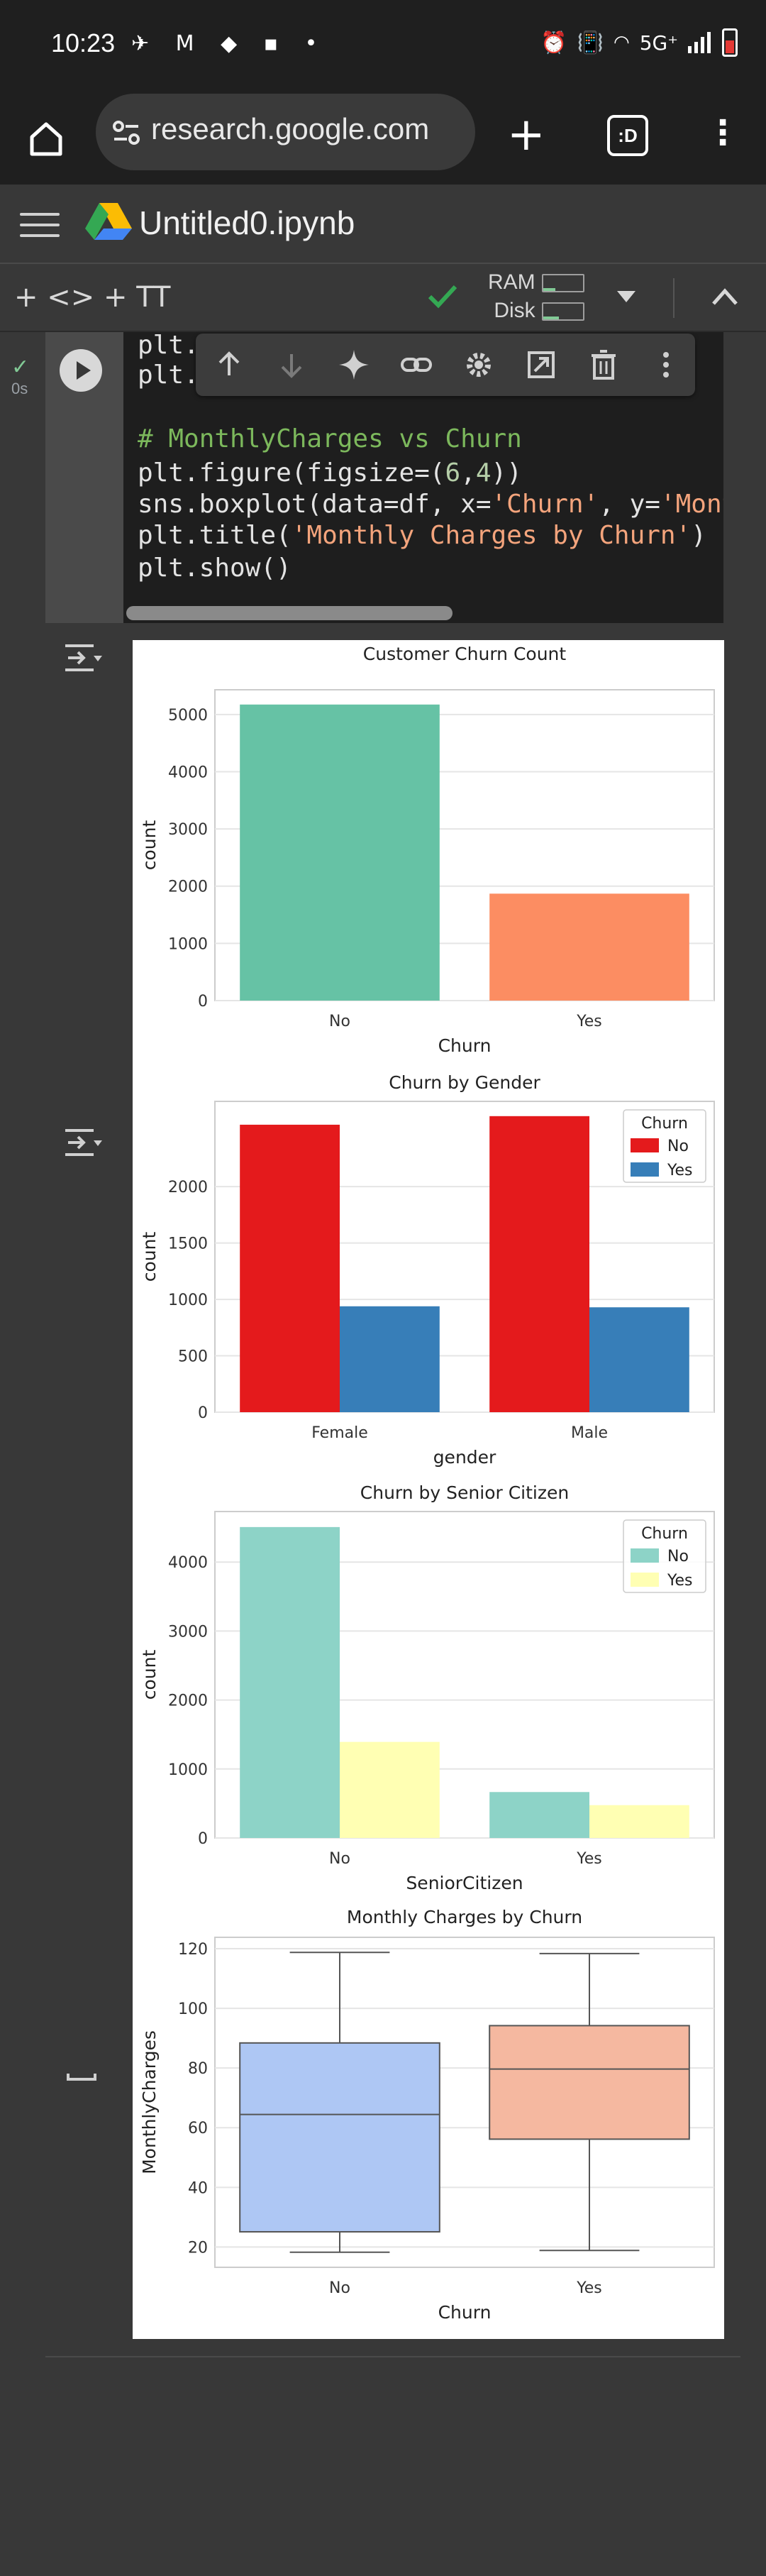  Describe the element at coordinates (215, 535) in the screenshot. I see `code-token: plt.title(` at that location.